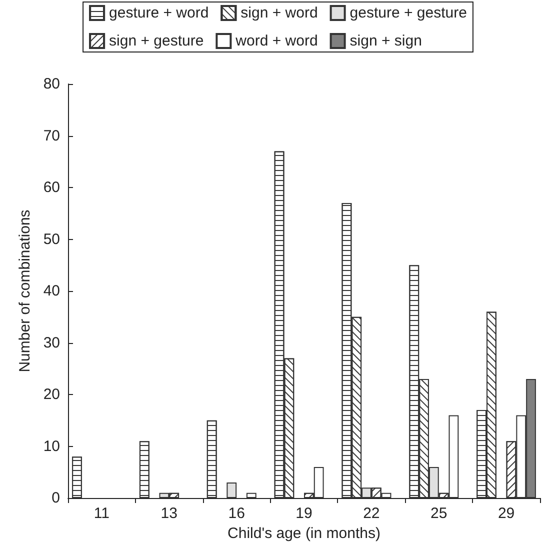 This screenshot has width=556, height=550. Describe the element at coordinates (408, 13) in the screenshot. I see `legend-label: gesture + gesture` at that location.